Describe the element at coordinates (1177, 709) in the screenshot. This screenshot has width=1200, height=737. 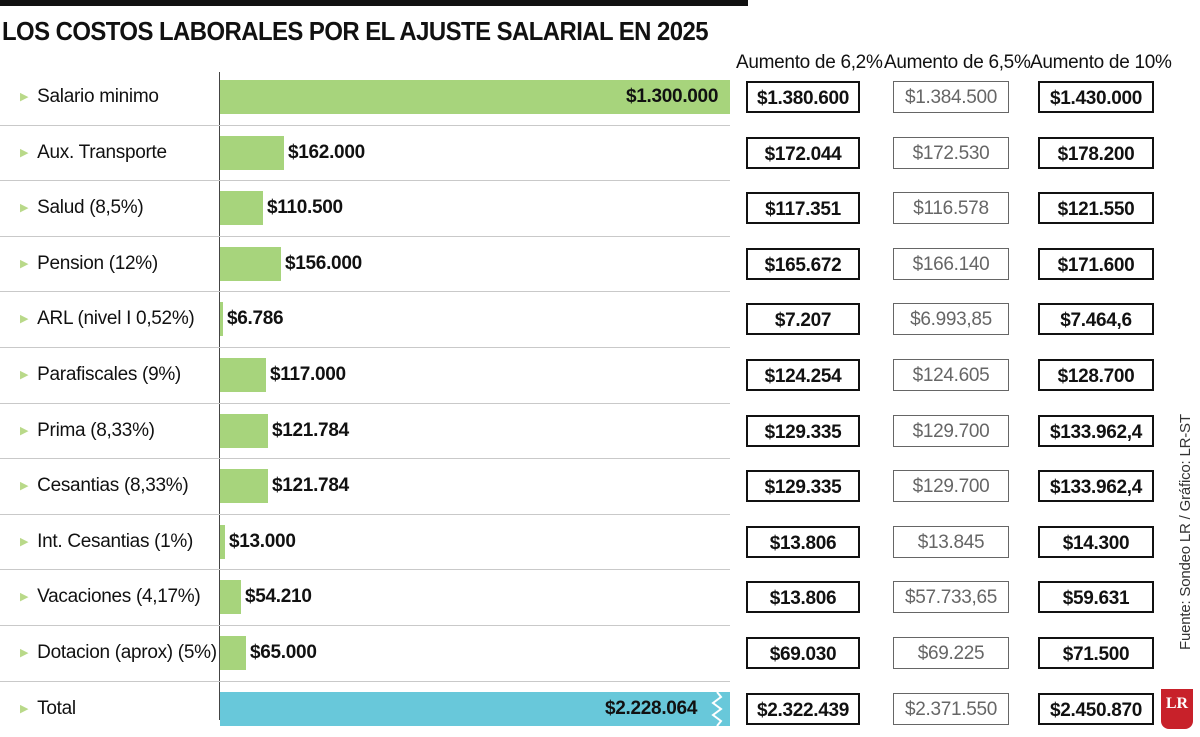
I see `lr-logo: LR` at that location.